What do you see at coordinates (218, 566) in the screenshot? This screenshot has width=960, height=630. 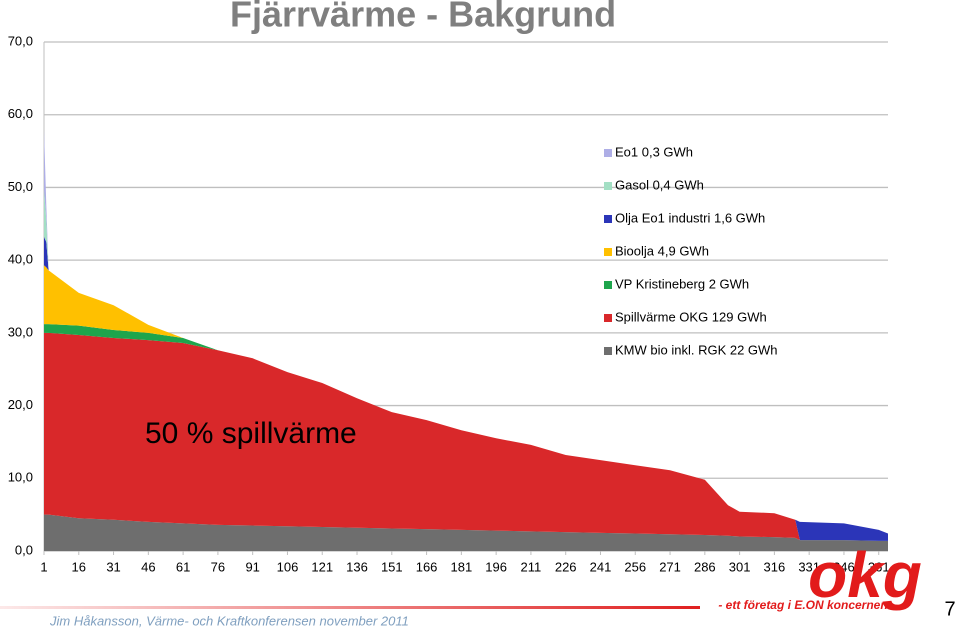 I see `x-tick-label: 76` at bounding box center [218, 566].